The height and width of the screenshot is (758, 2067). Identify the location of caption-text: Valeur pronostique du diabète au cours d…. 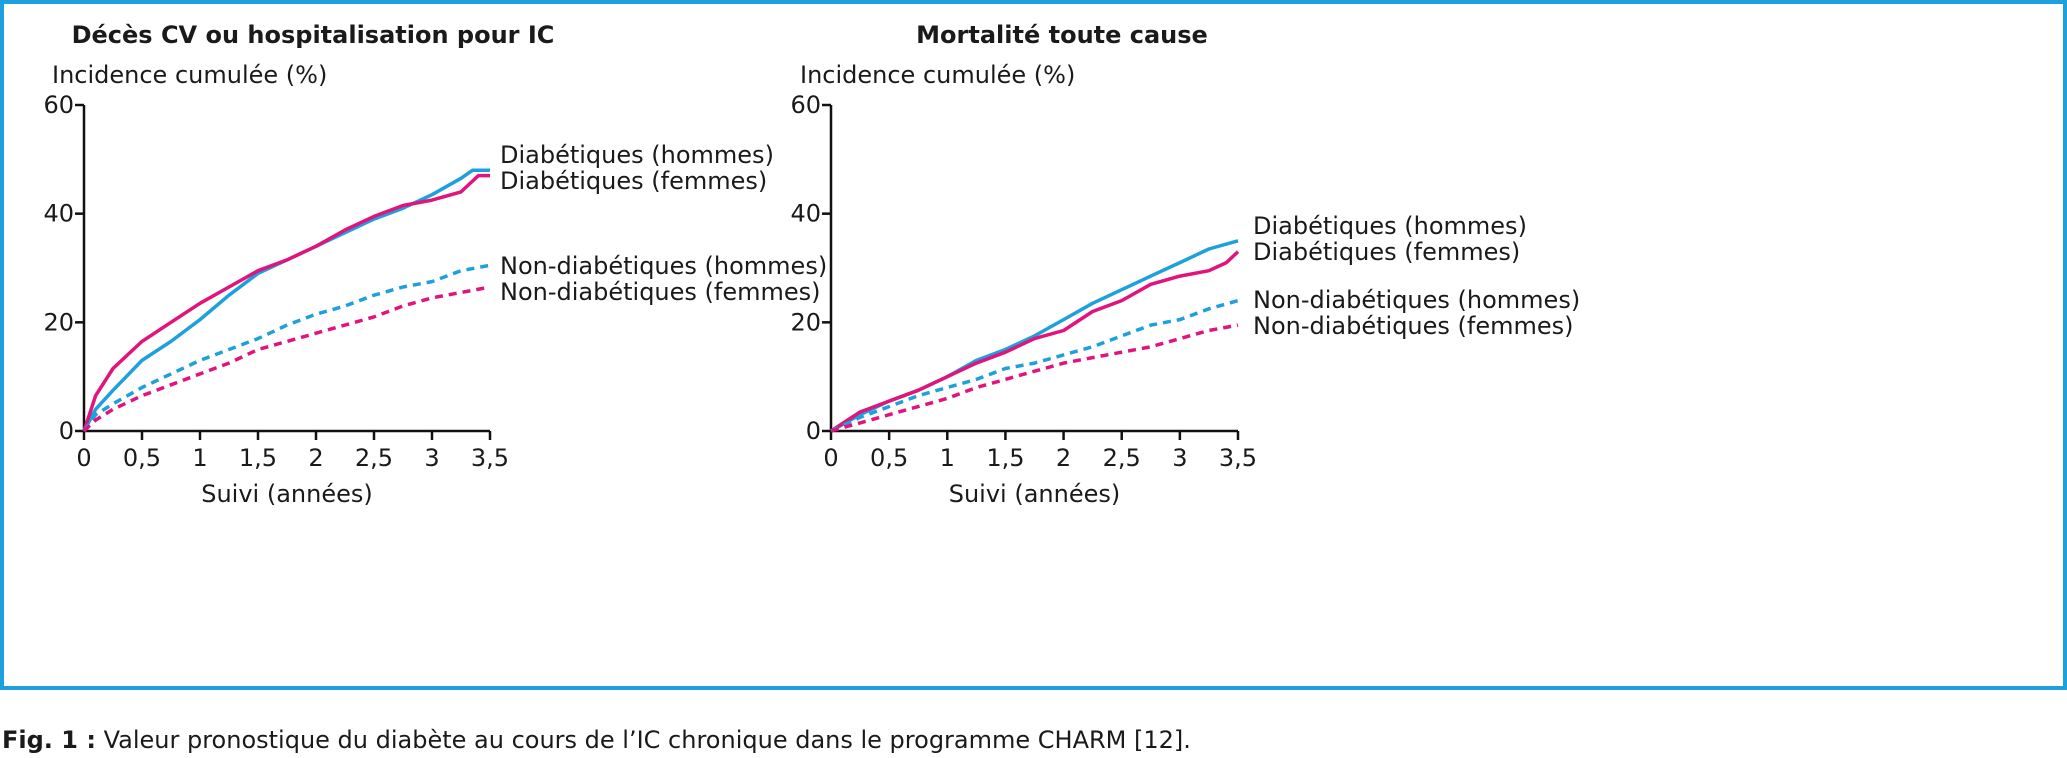
(643, 740).